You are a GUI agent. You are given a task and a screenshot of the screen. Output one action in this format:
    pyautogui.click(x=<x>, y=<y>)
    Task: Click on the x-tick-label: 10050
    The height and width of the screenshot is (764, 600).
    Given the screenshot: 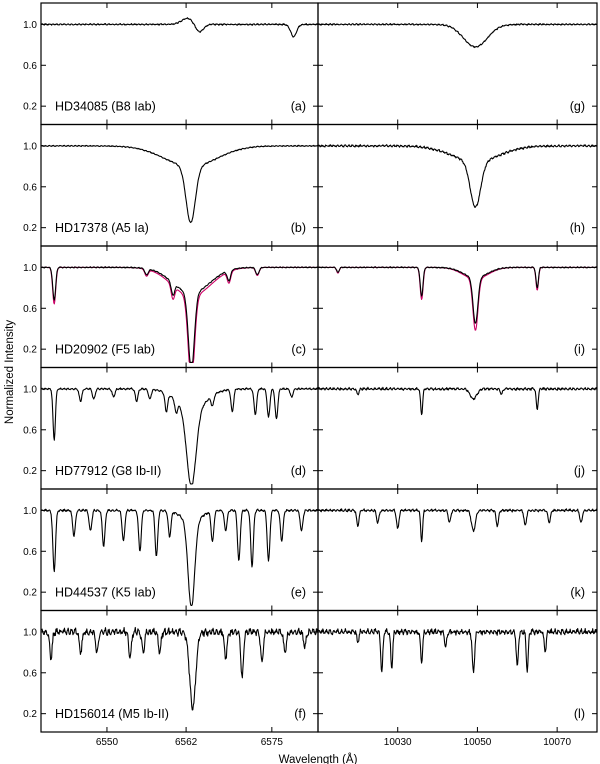 What is the action you would take?
    pyautogui.click(x=478, y=742)
    